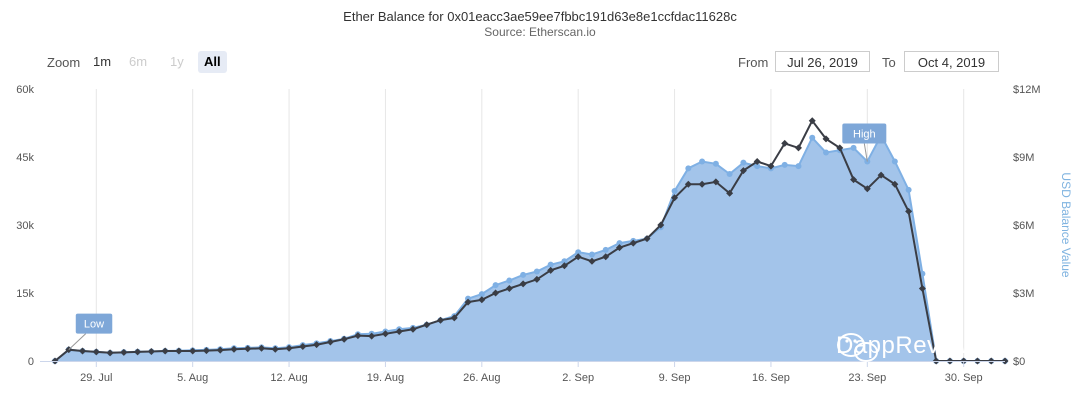 This screenshot has width=1080, height=401. What do you see at coordinates (864, 135) in the screenshot?
I see `flag-label-high: High` at bounding box center [864, 135].